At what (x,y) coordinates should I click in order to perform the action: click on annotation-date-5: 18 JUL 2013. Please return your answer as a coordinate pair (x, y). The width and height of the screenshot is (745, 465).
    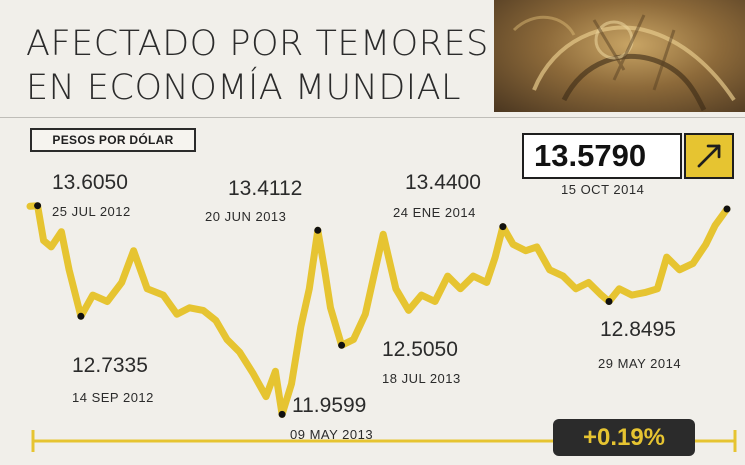
    Looking at the image, I should click on (421, 378).